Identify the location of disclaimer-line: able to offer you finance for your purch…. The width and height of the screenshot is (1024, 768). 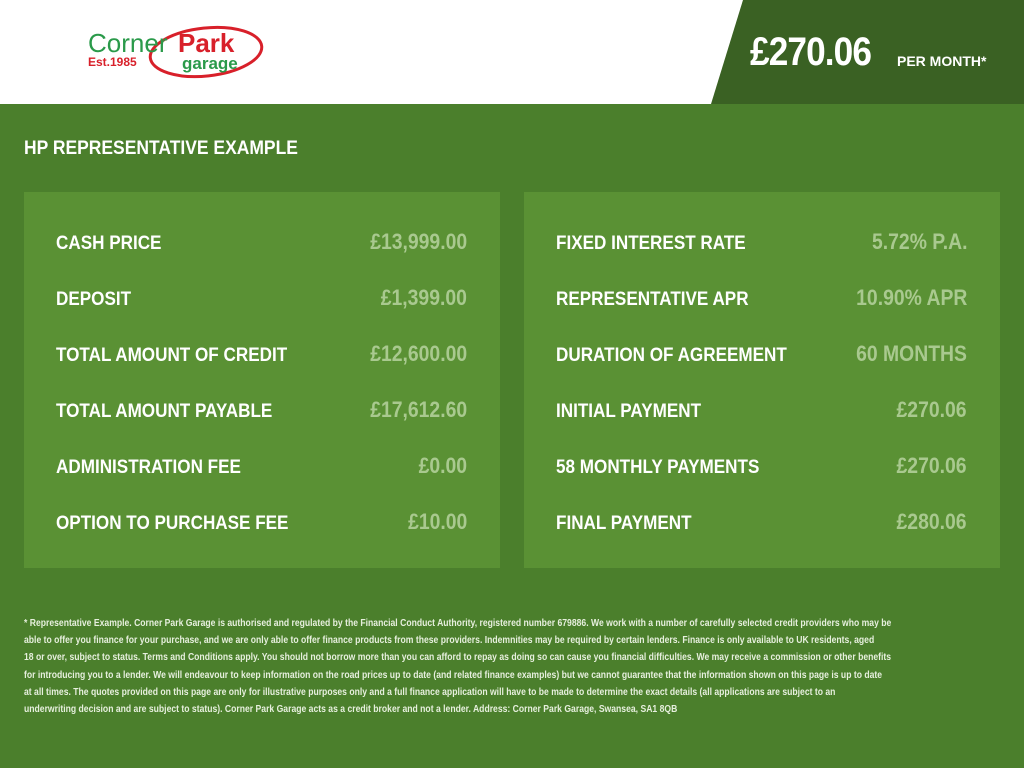
(449, 640).